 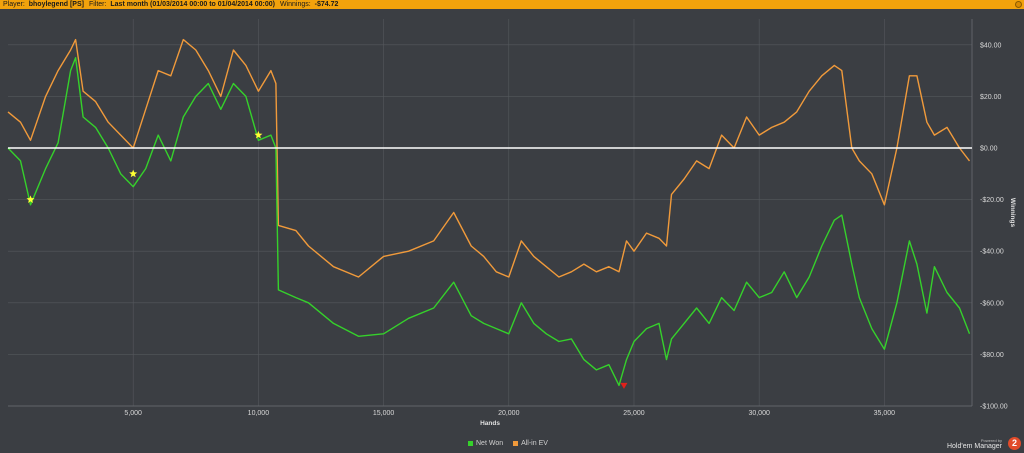 What do you see at coordinates (516, 443) in the screenshot?
I see `legend-swatch-all-in-ev` at bounding box center [516, 443].